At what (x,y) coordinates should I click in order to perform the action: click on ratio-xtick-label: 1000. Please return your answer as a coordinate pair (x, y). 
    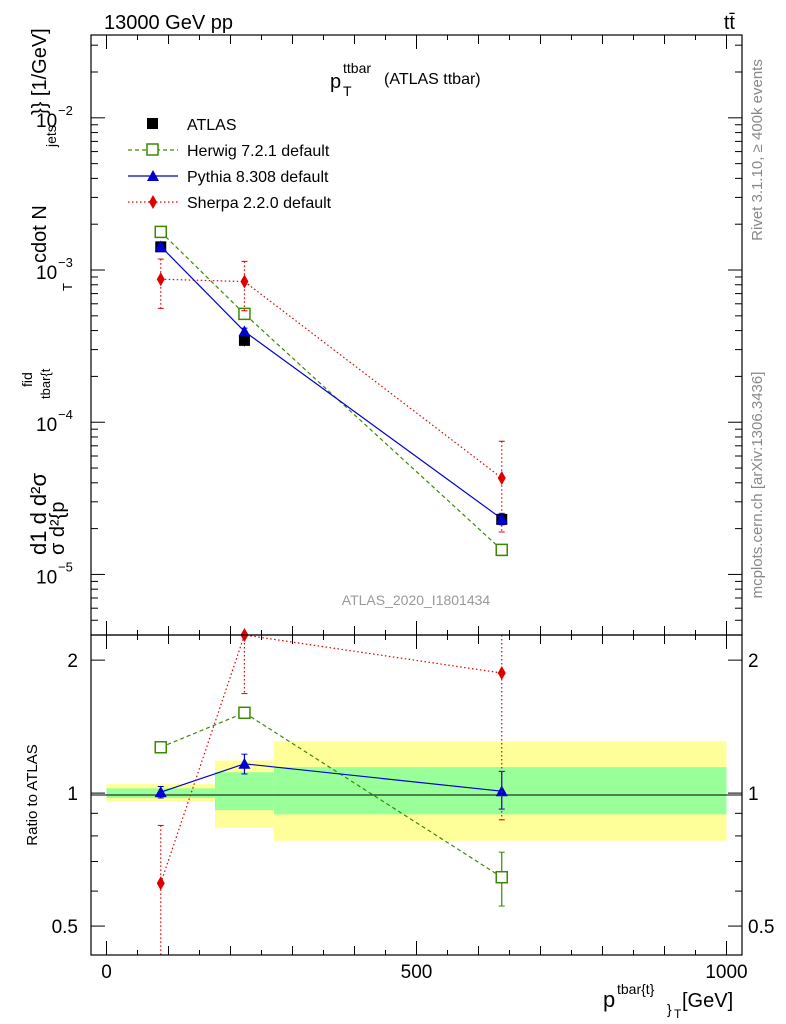
    Looking at the image, I should click on (726, 972).